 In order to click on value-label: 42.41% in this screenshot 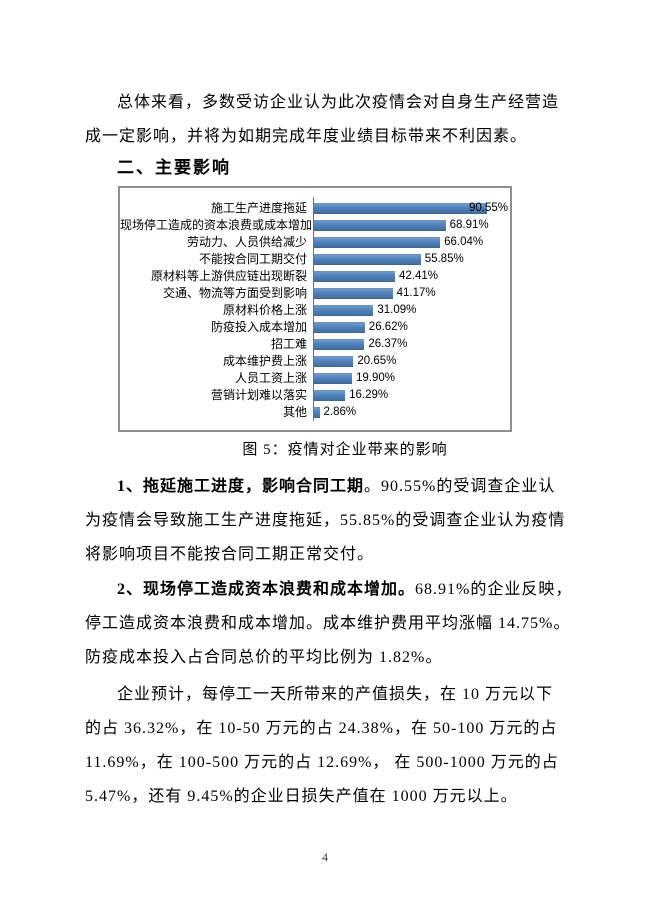, I will do `click(419, 276)`.